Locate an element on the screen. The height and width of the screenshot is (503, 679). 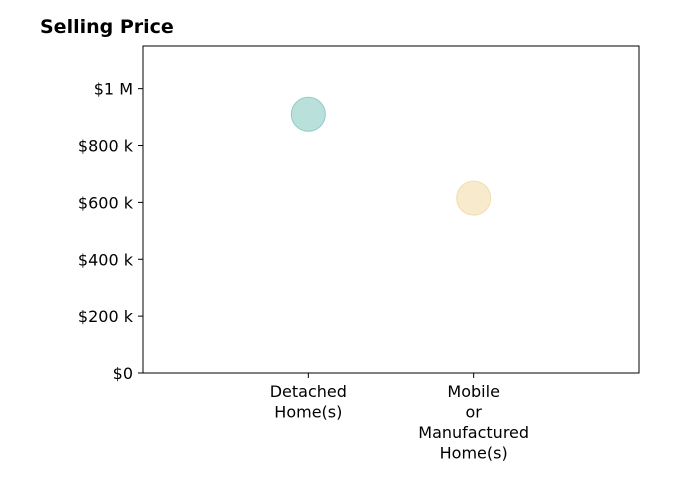
y-tick-label: $1 M is located at coordinates (113, 89).